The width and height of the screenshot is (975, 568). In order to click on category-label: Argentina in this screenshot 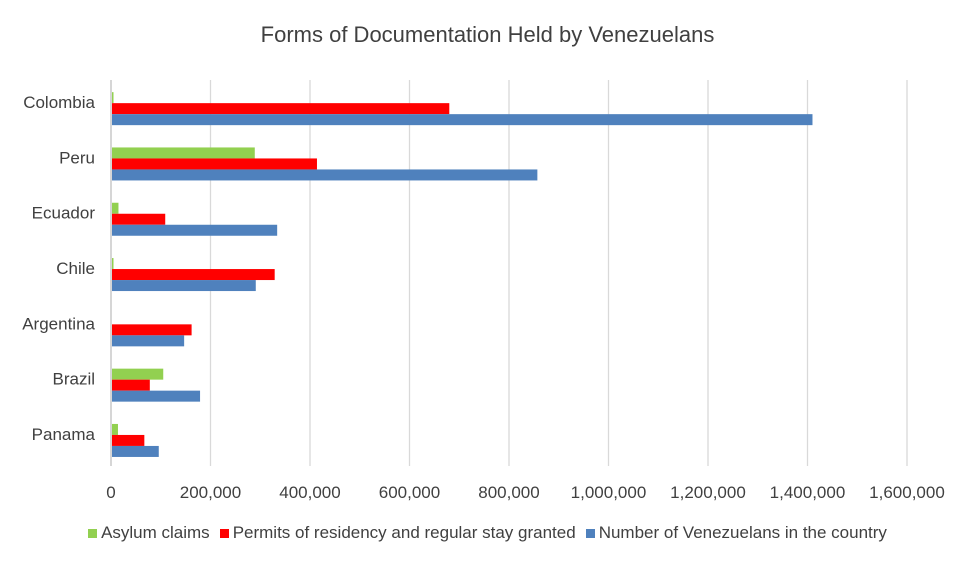, I will do `click(58, 323)`.